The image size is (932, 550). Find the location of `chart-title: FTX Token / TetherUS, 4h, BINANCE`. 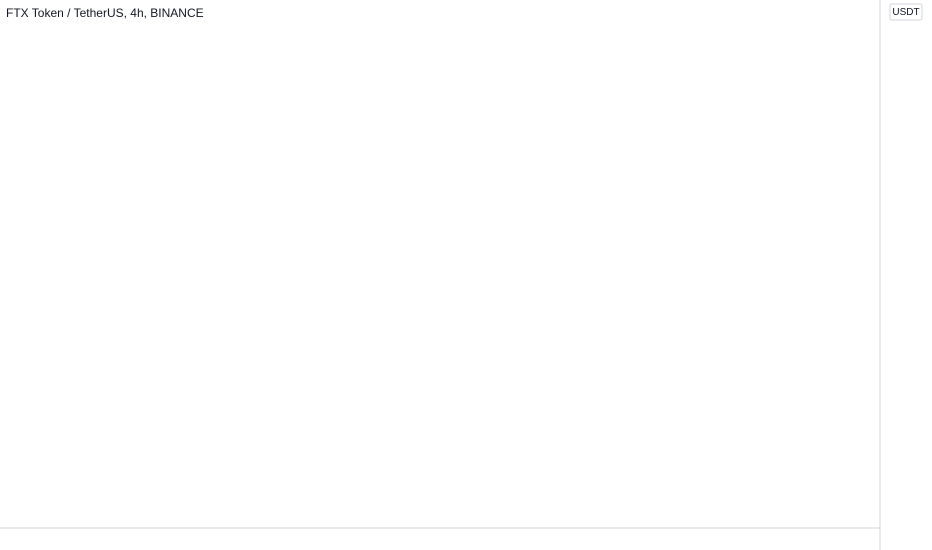

chart-title: FTX Token / TetherUS, 4h, BINANCE is located at coordinates (105, 13).